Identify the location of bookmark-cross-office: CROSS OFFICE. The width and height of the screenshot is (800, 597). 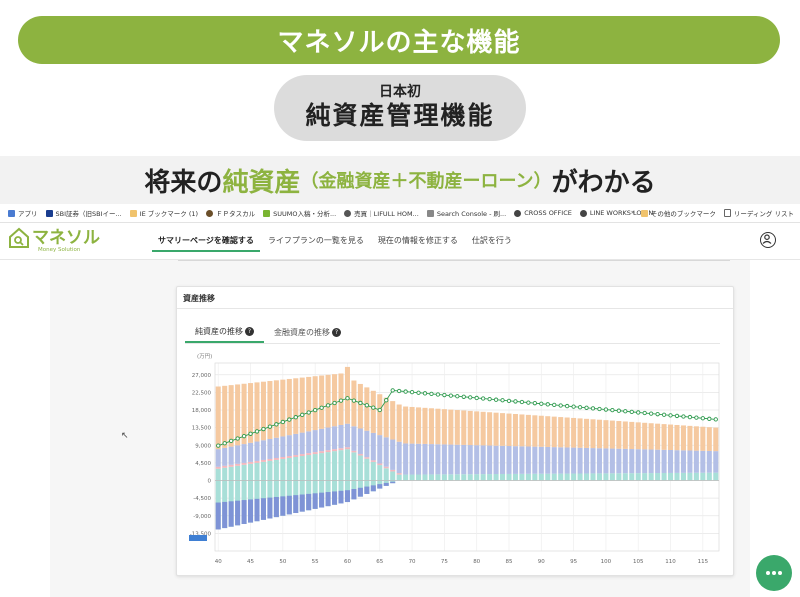
(543, 213).